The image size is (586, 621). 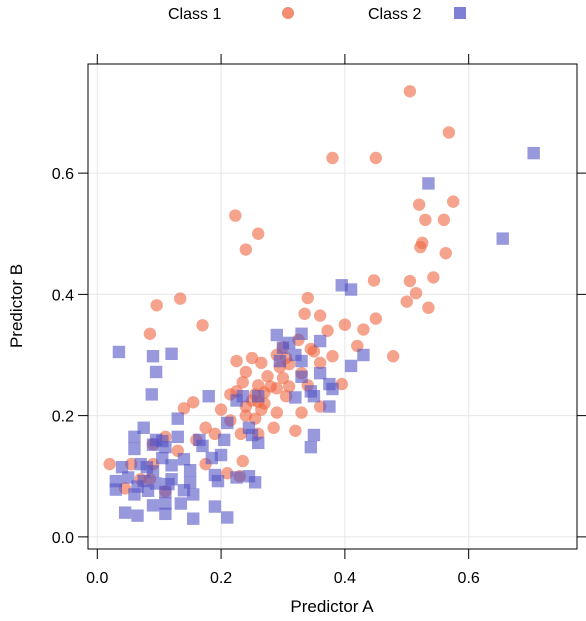 I want to click on y-tick-label: 0.0, so click(x=63, y=538).